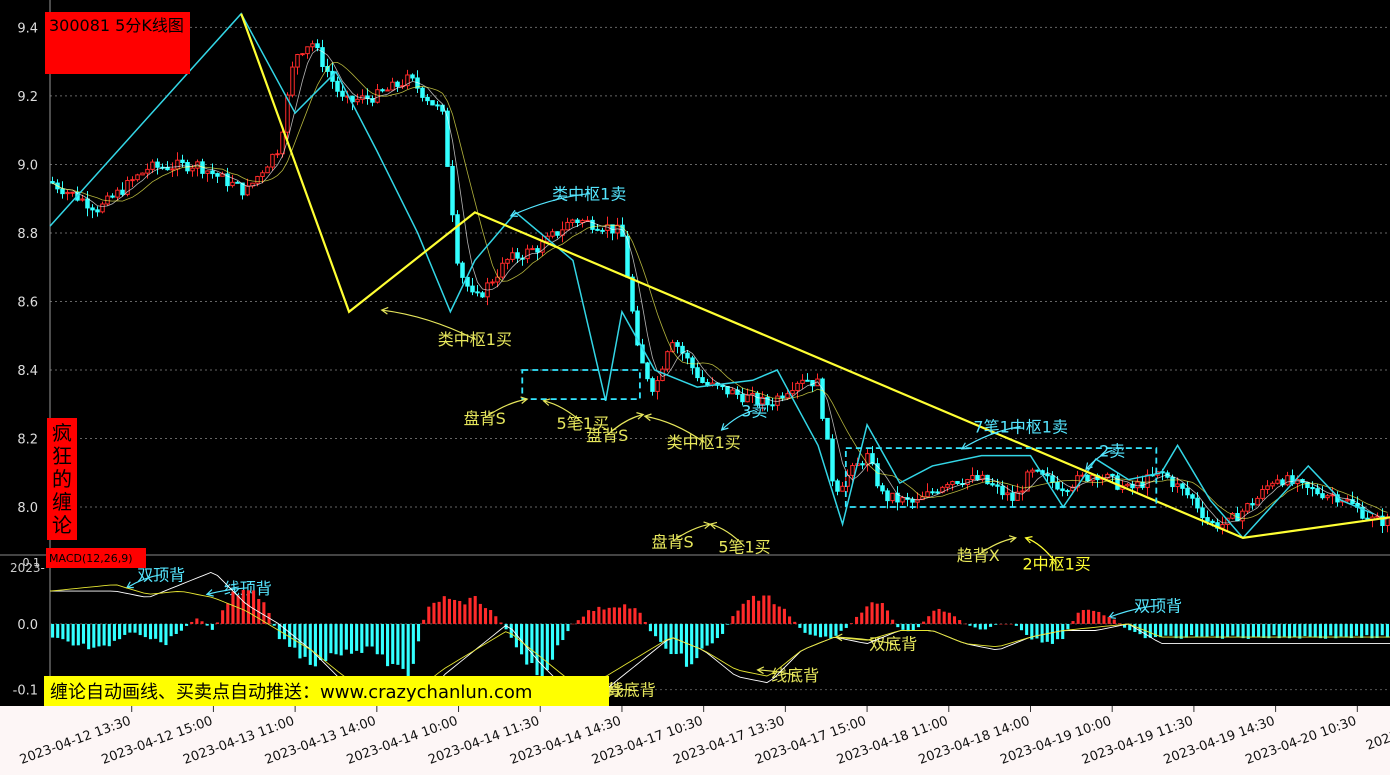 This screenshot has height=775, width=1390. I want to click on annotation-label: 2中枢1买, so click(1056, 564).